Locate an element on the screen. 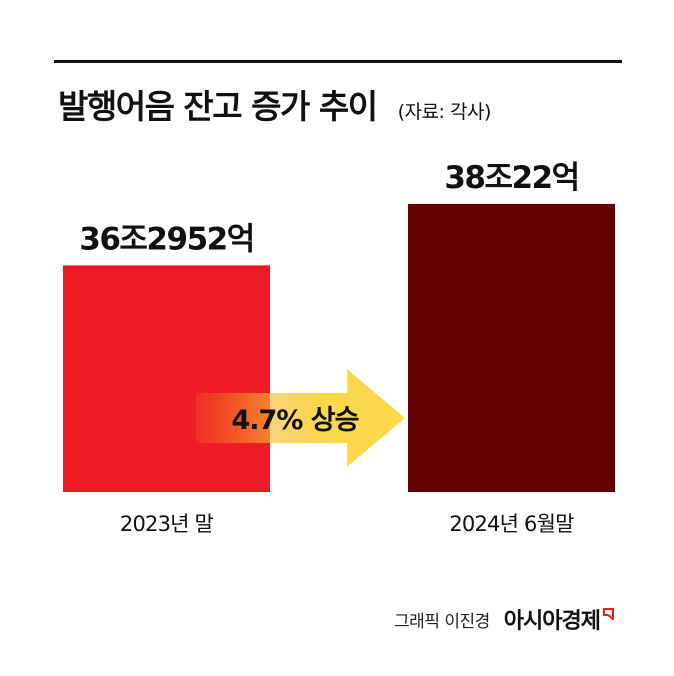 The height and width of the screenshot is (676, 674). credit-row: 그래픽 이진경 아시아경제 is located at coordinates (504, 619).